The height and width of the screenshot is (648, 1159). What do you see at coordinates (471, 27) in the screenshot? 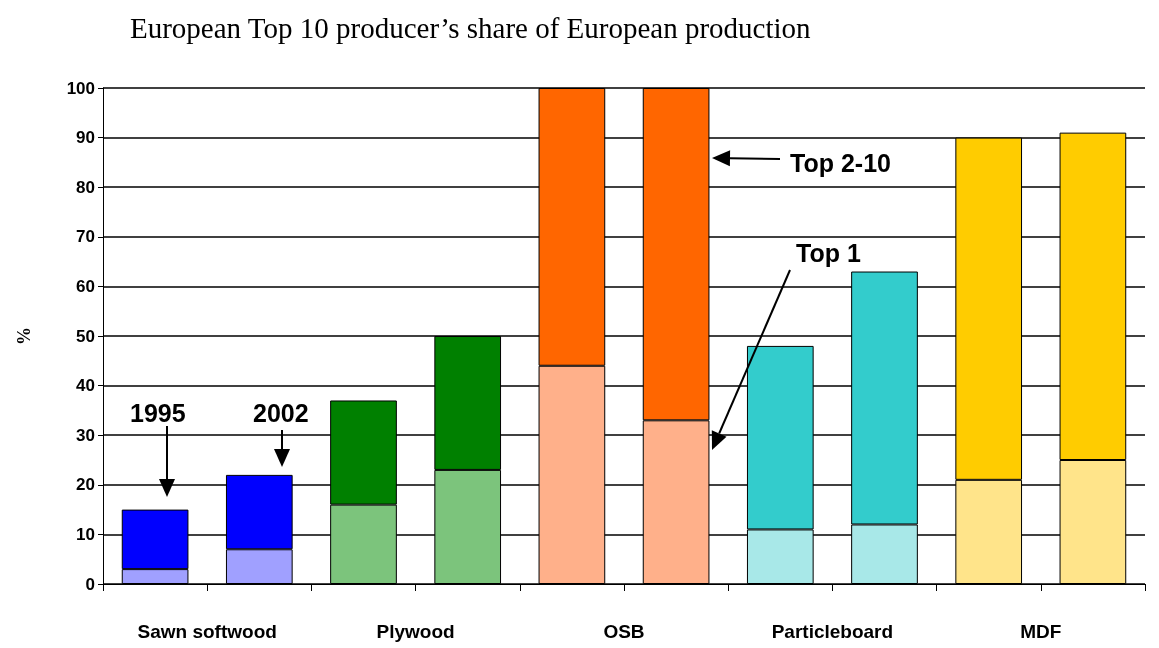
I see `chart-title: European Top 10 producer’s share of European production` at bounding box center [471, 27].